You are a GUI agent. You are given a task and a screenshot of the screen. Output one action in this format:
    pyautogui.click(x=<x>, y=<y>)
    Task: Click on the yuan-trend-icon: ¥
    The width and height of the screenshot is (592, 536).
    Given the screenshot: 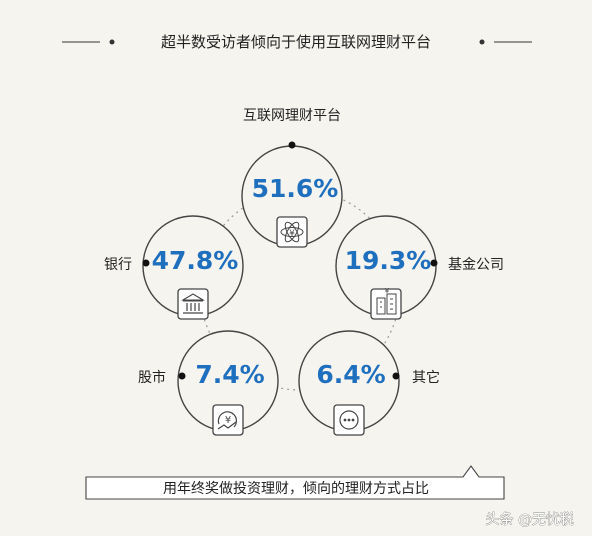 What is the action you would take?
    pyautogui.click(x=228, y=420)
    